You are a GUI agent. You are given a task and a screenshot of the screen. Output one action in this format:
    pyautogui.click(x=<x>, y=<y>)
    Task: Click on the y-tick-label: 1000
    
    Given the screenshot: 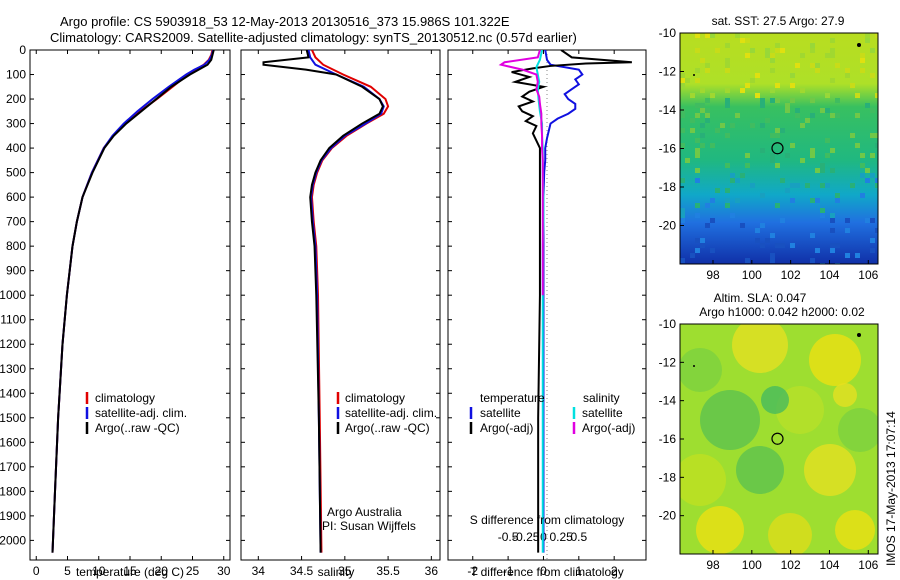 What is the action you would take?
    pyautogui.click(x=13, y=295)
    